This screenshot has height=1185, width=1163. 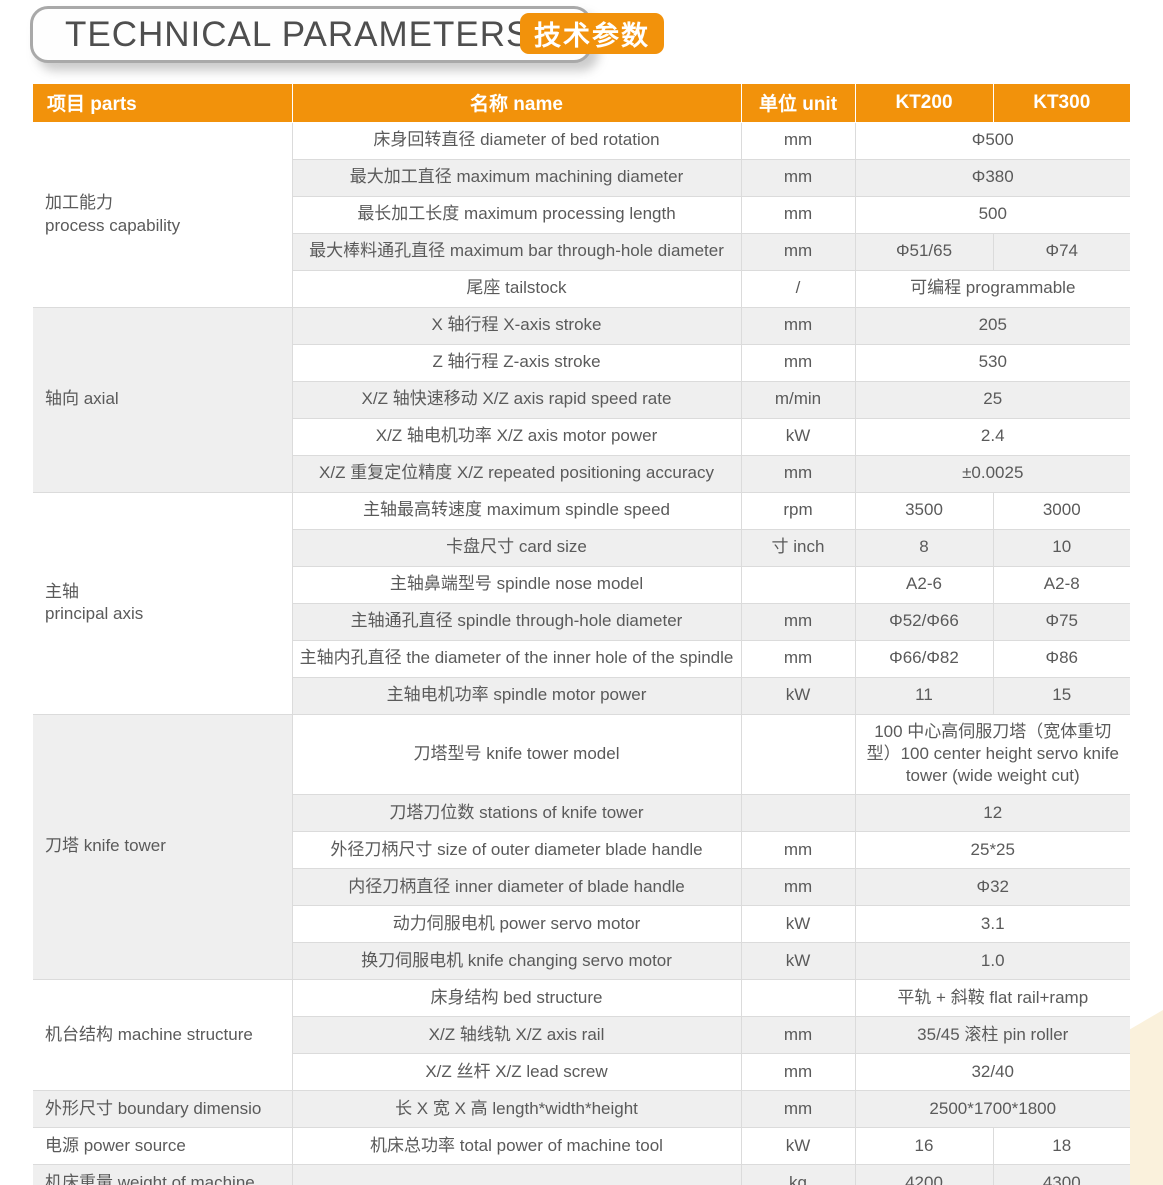 What do you see at coordinates (924, 510) in the screenshot?
I see `value-kt200-cell: 3500` at bounding box center [924, 510].